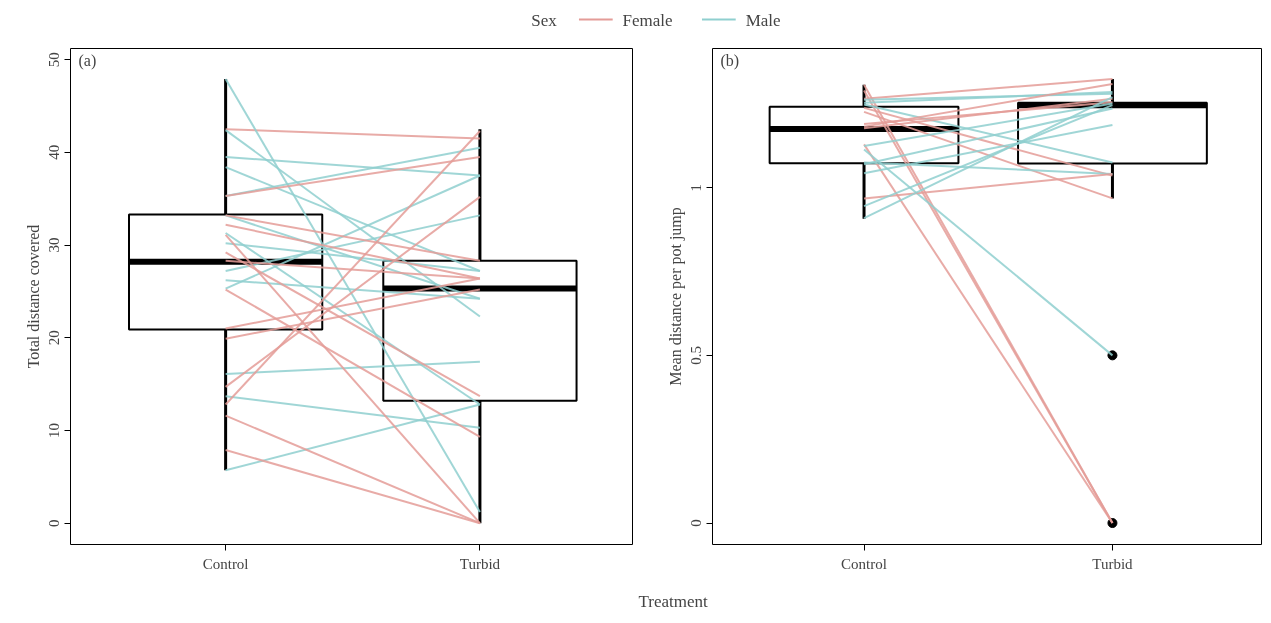 The width and height of the screenshot is (1271, 623). Describe the element at coordinates (696, 187) in the screenshot. I see `y-tick-label: 1` at that location.